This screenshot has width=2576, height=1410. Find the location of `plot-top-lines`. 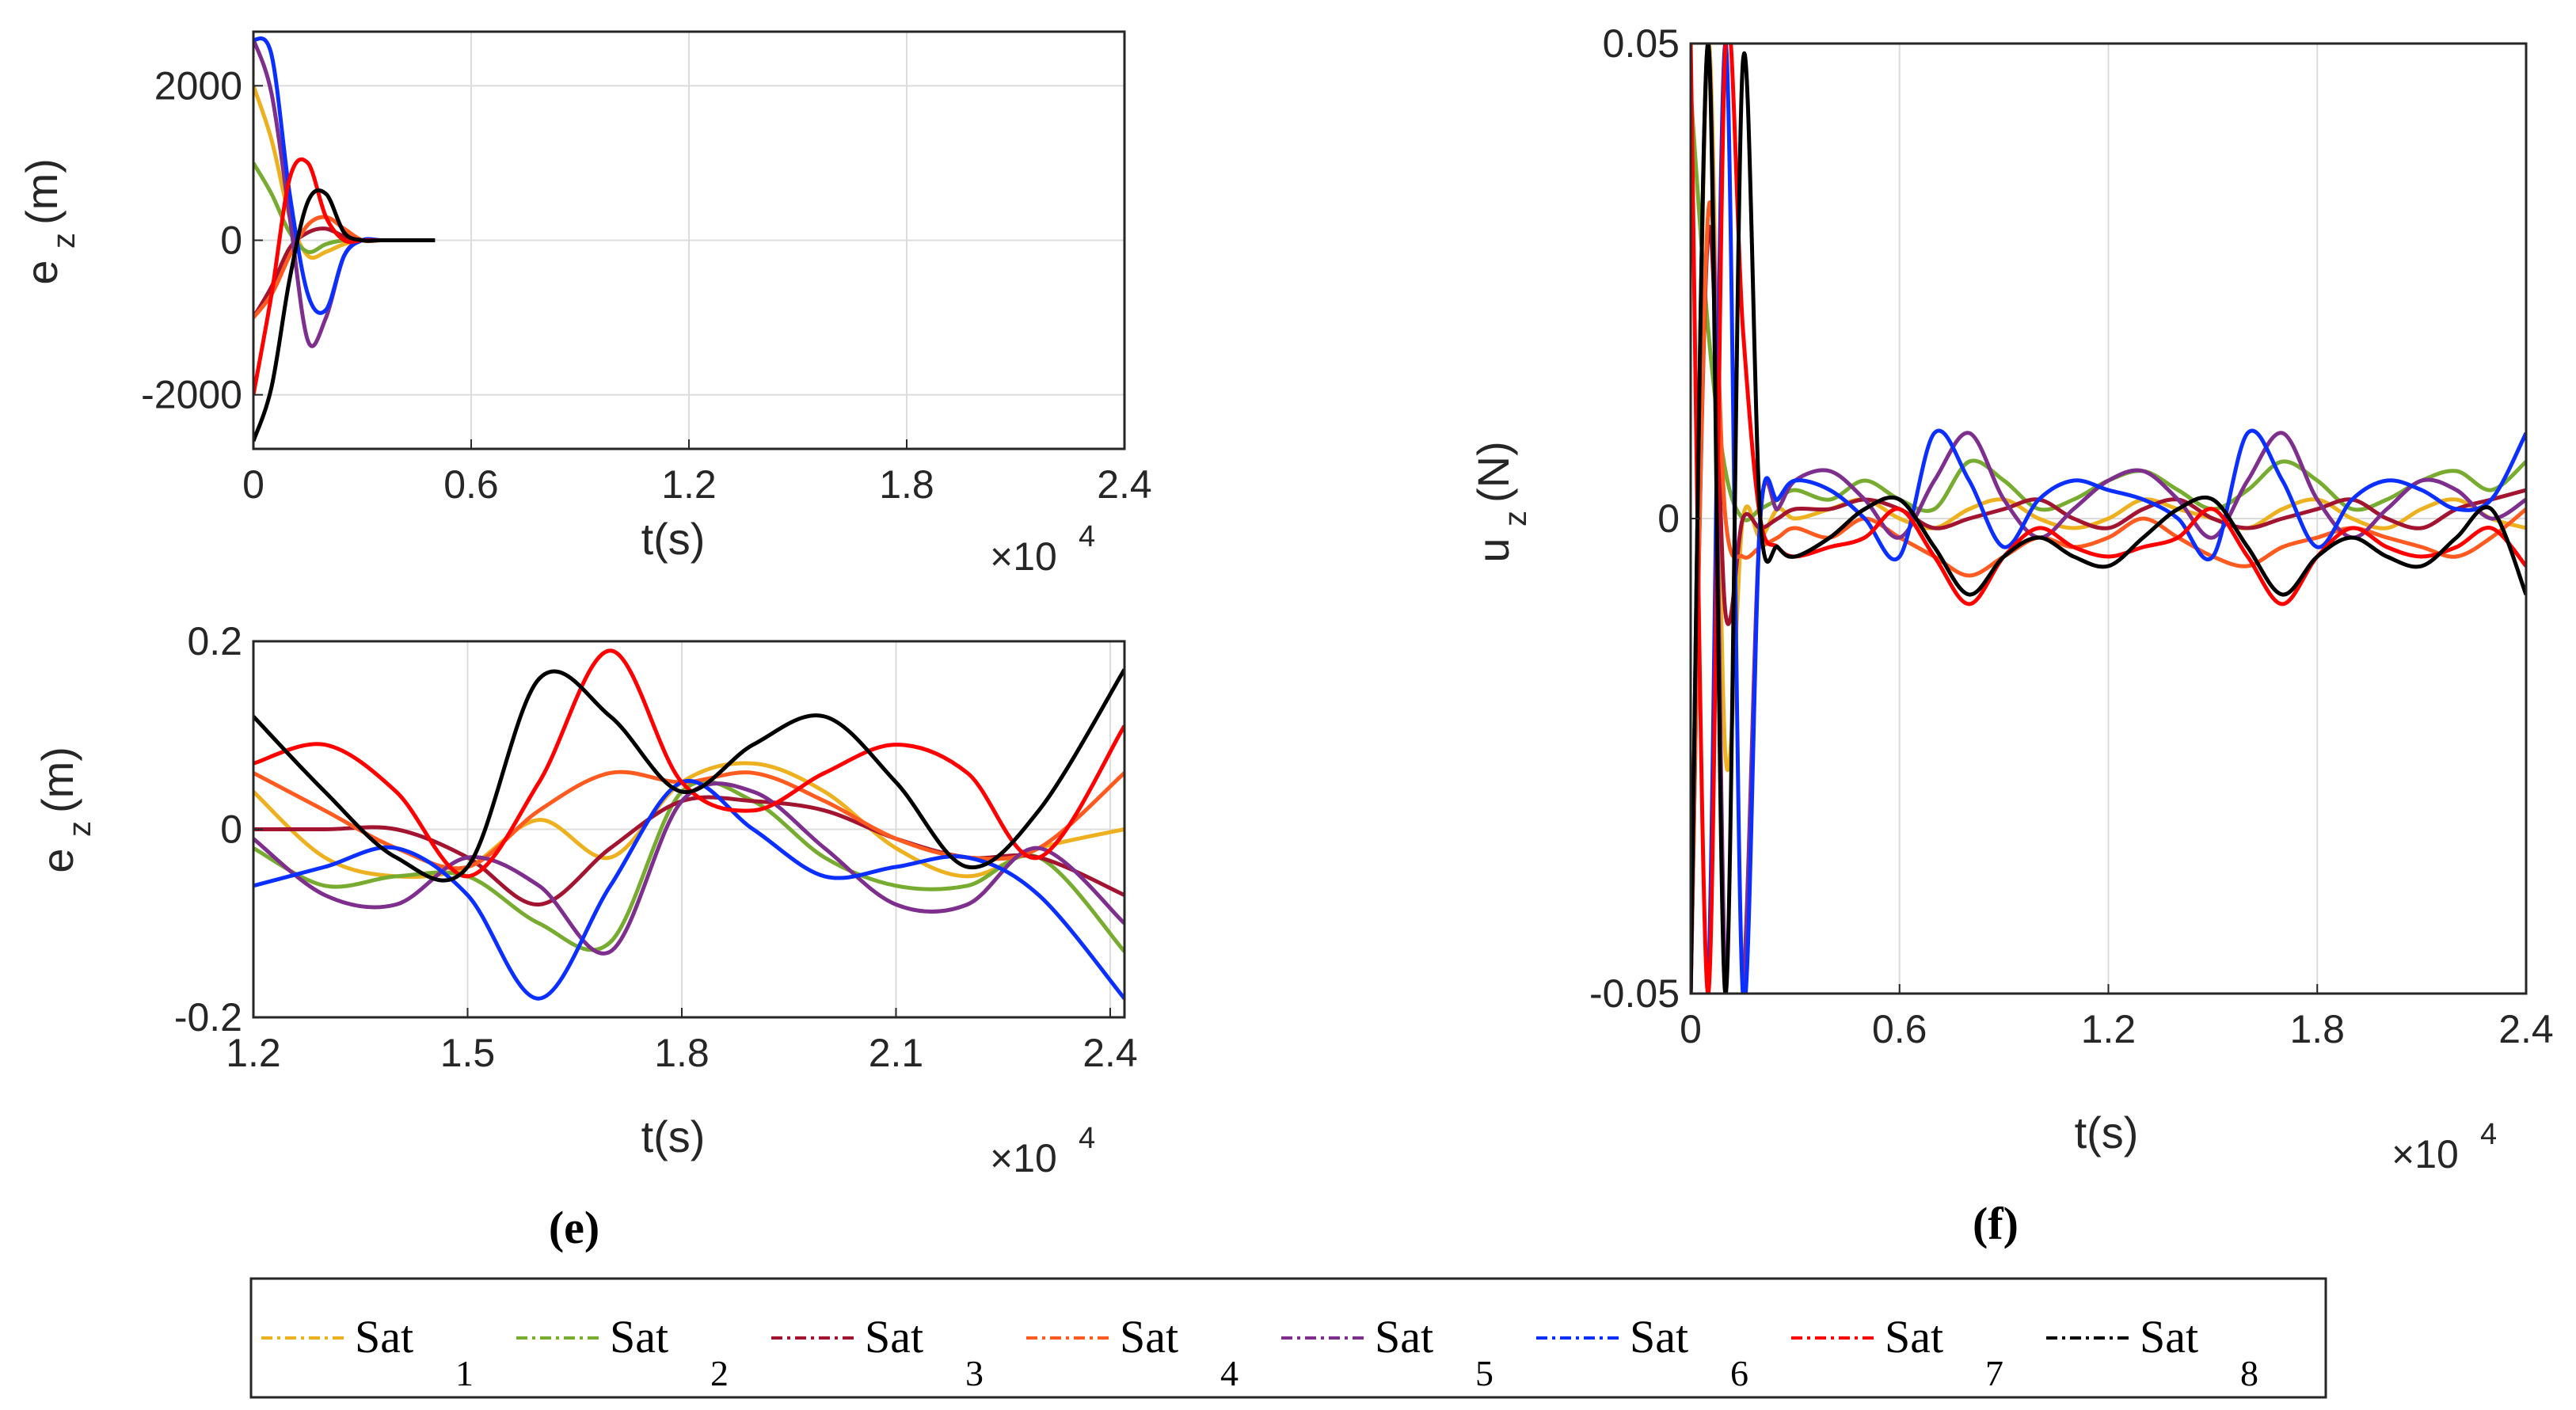

plot-top-lines is located at coordinates (344, 239).